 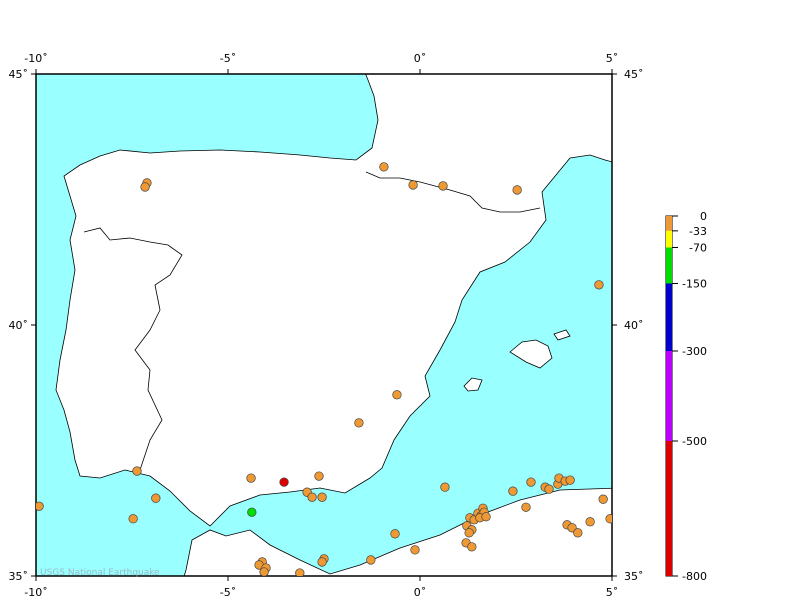 I want to click on ibiza, so click(x=473, y=384).